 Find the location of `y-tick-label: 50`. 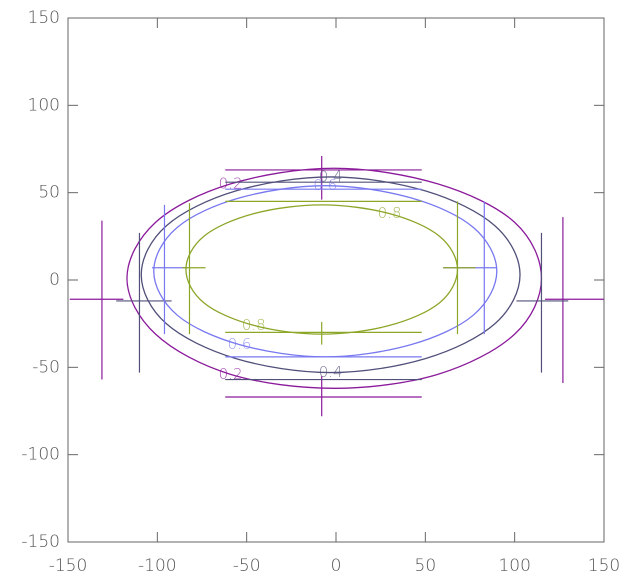

y-tick-label: 50 is located at coordinates (49, 193).